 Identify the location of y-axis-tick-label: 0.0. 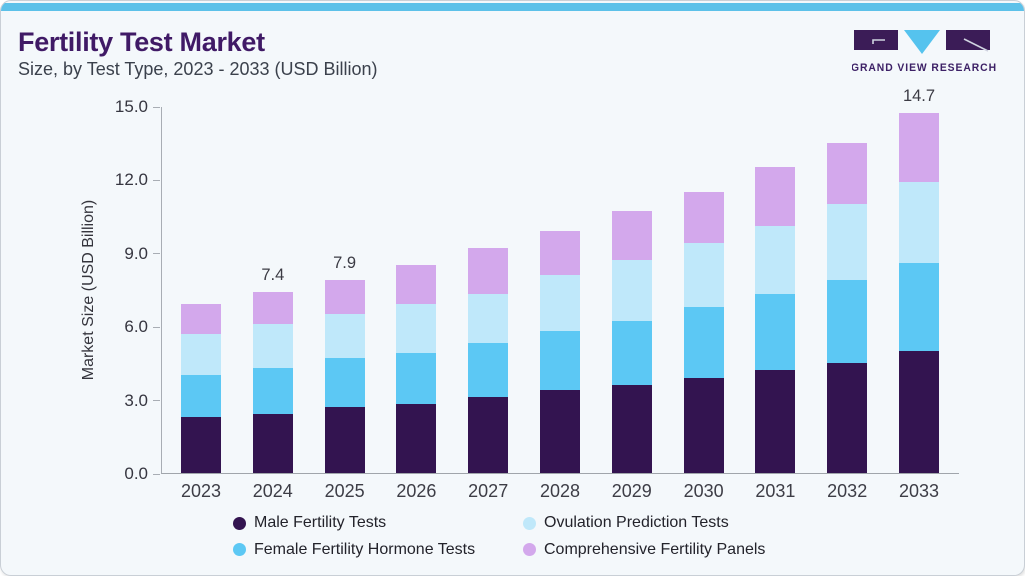
(136, 473).